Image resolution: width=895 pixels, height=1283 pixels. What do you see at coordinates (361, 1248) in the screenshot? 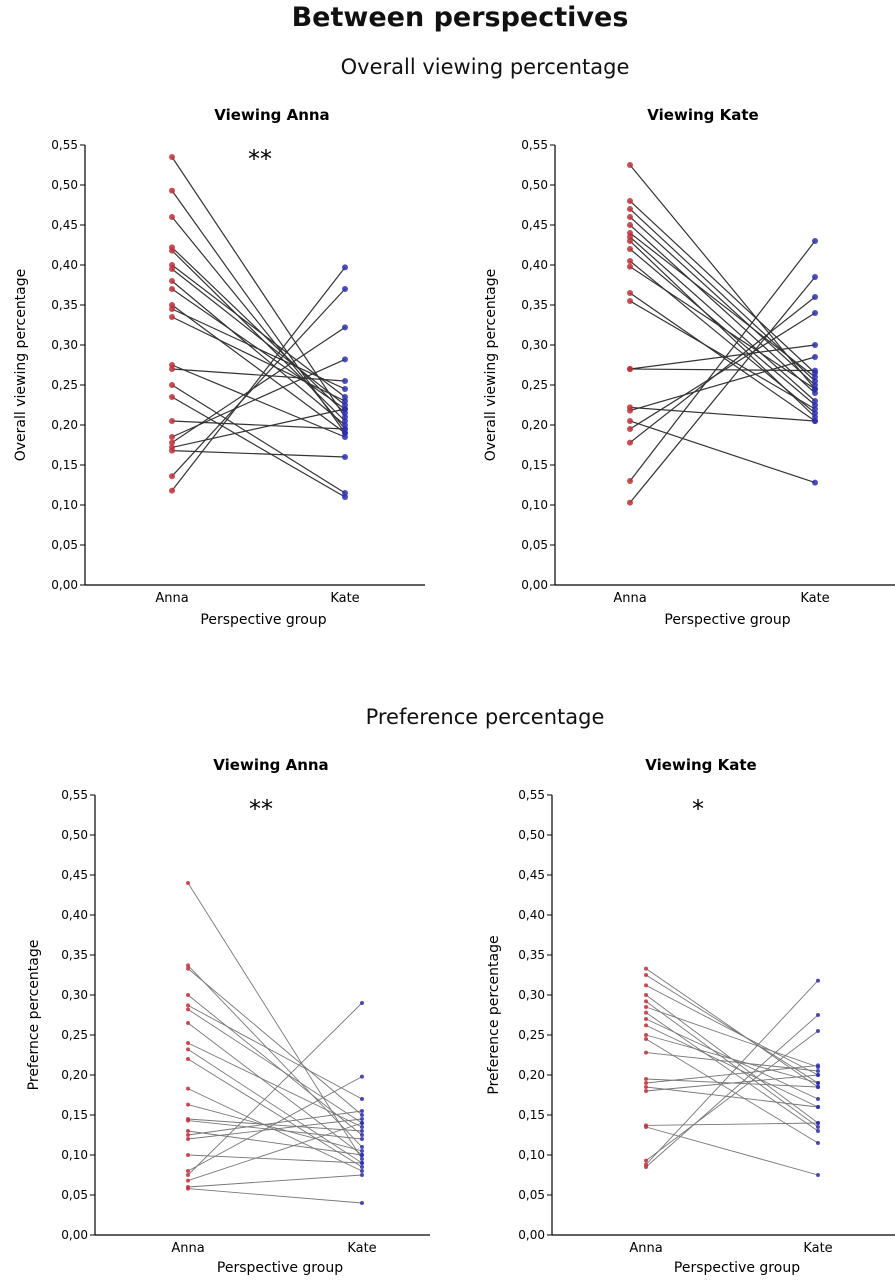
I see `x-tick-label-kate: Kate` at bounding box center [361, 1248].